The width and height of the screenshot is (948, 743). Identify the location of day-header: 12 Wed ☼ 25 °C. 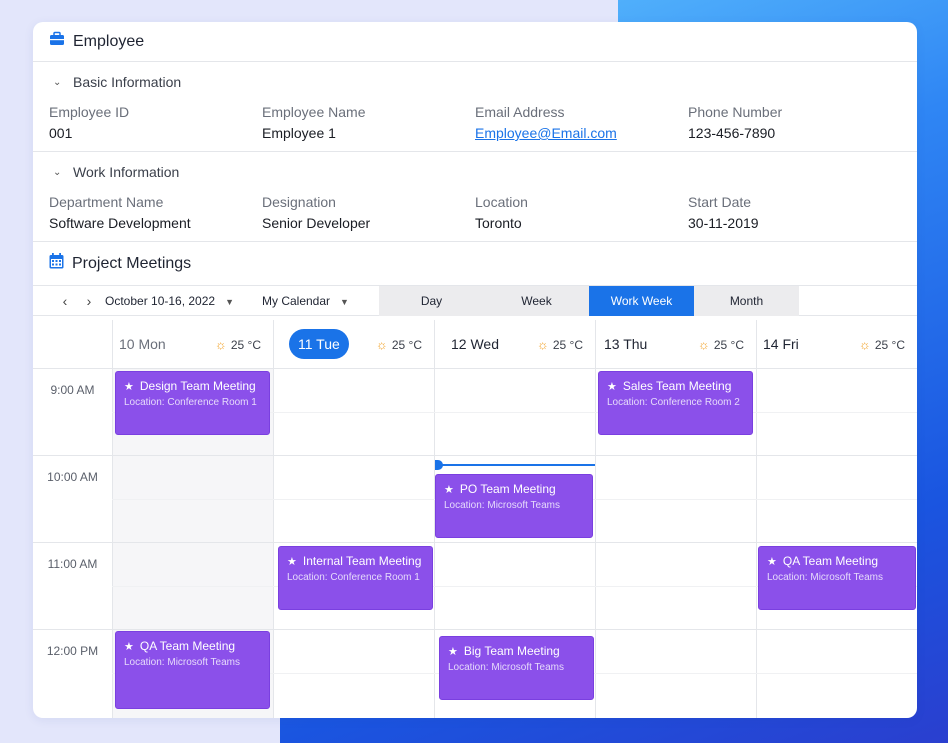
(514, 344).